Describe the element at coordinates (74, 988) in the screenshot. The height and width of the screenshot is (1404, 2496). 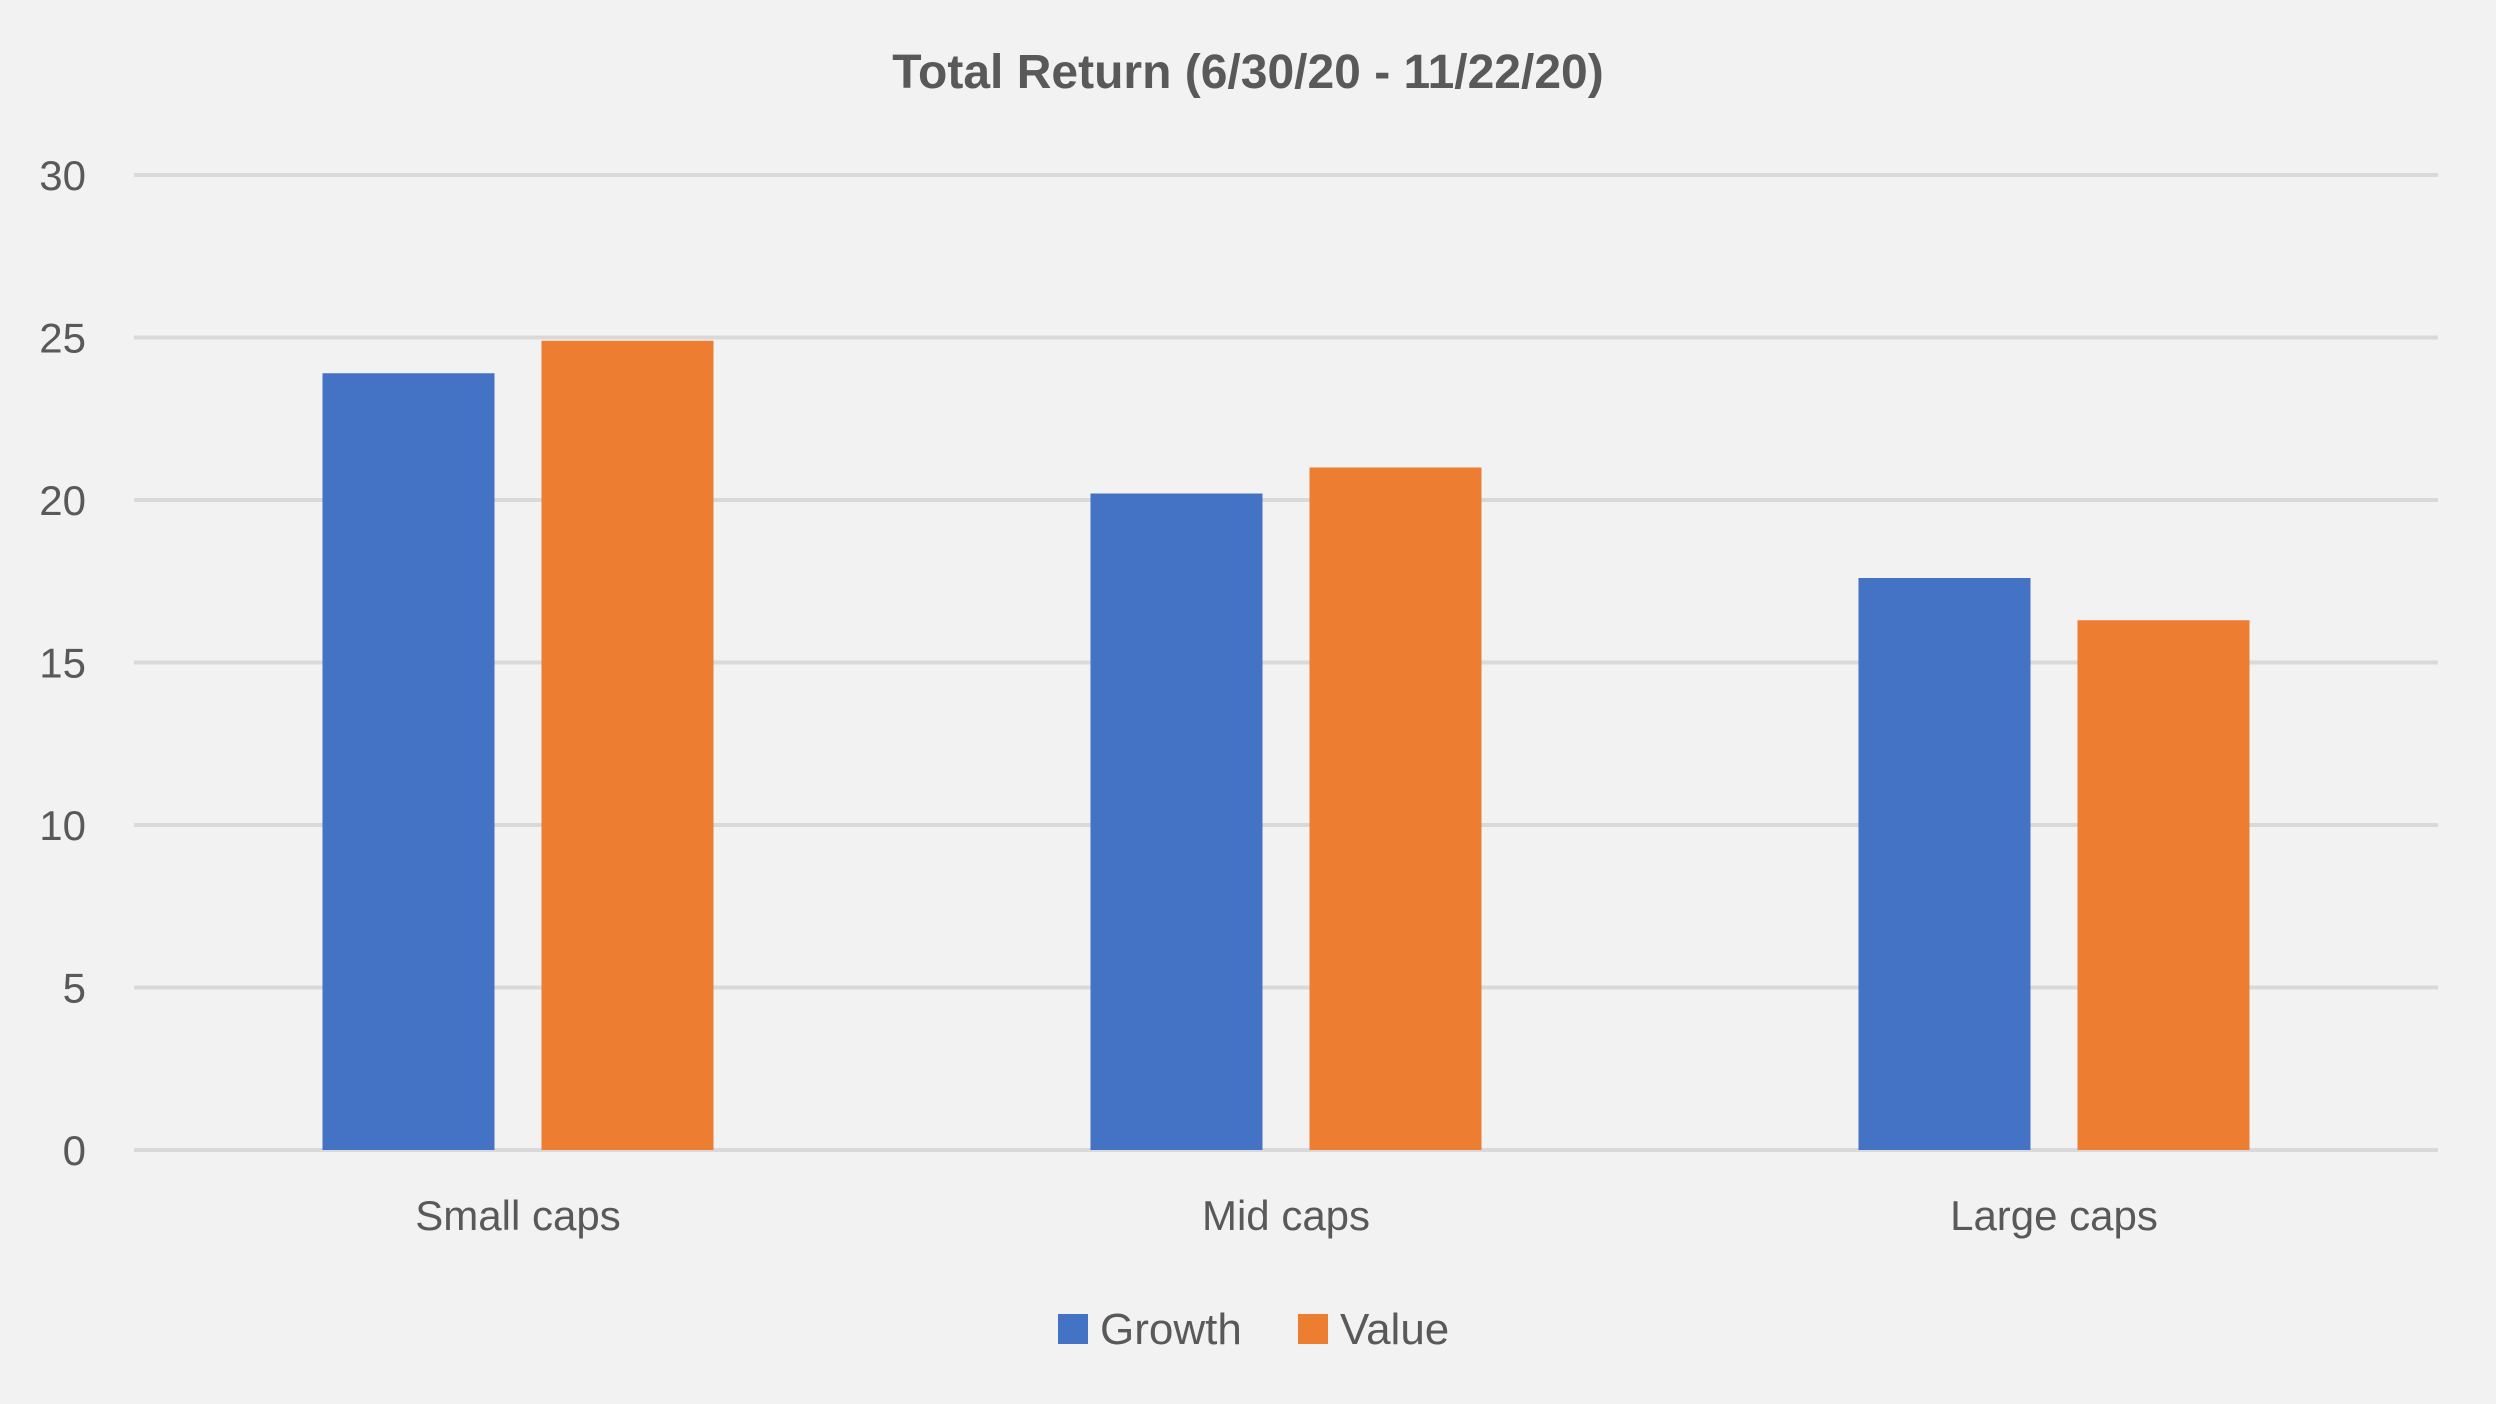
I see `y-tick-label: 5` at that location.